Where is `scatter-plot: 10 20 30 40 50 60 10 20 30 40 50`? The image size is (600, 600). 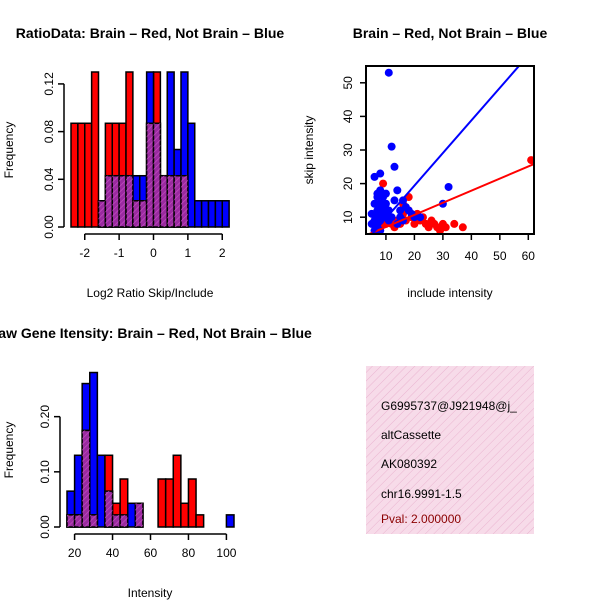 scatter-plot: 10 20 30 40 50 60 10 20 30 40 50 is located at coordinates (438, 164).